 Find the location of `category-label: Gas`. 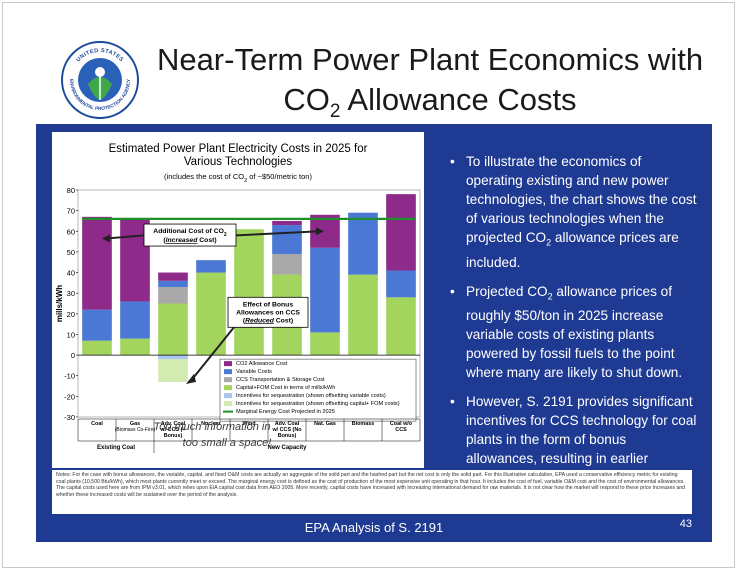

category-label: Gas is located at coordinates (135, 424).